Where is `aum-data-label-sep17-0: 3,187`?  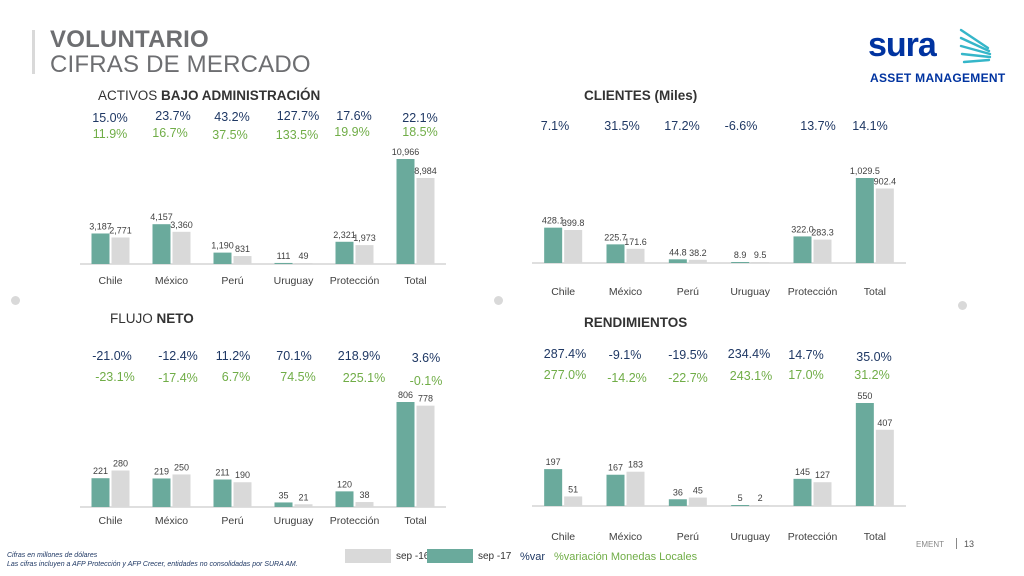
aum-data-label-sep17-0: 3,187 is located at coordinates (100, 226).